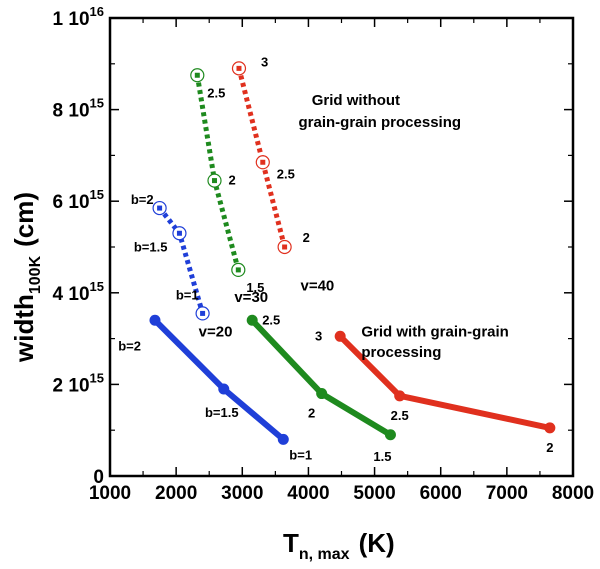  I want to click on x-tick-label: 7000, so click(507, 493).